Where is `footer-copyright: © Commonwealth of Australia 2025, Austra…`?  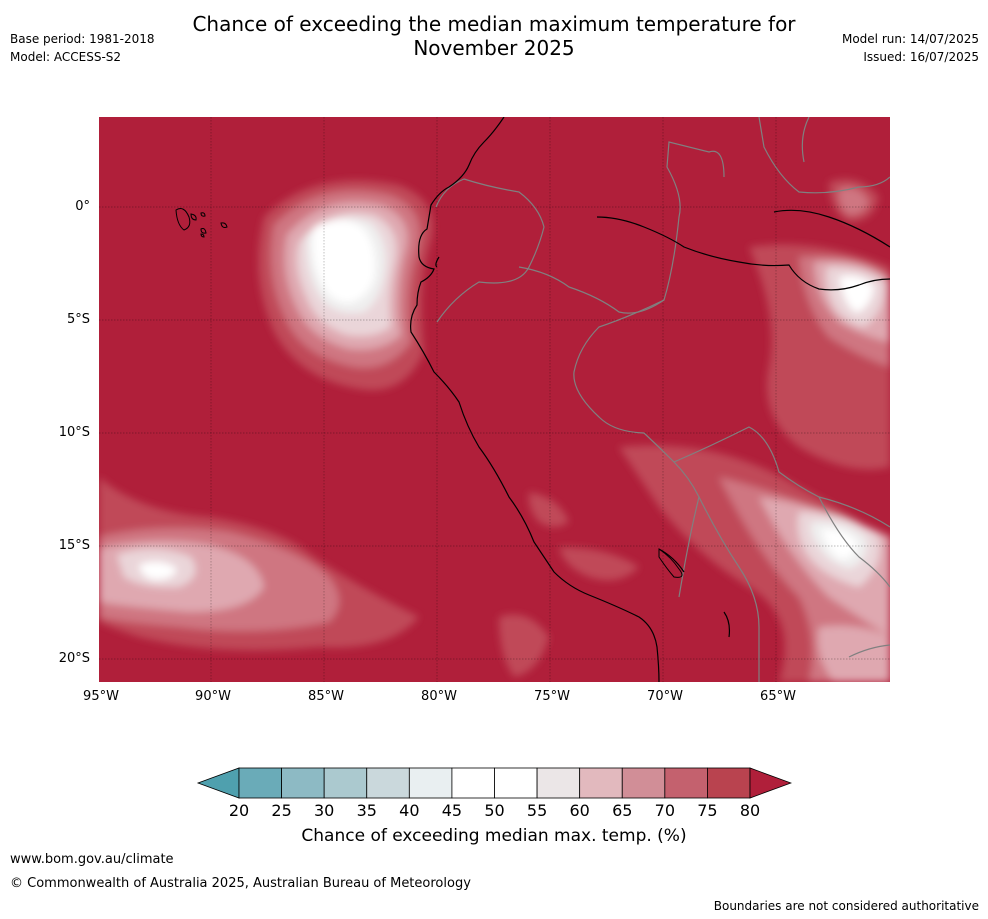 footer-copyright: © Commonwealth of Australia 2025, Austra… is located at coordinates (240, 883).